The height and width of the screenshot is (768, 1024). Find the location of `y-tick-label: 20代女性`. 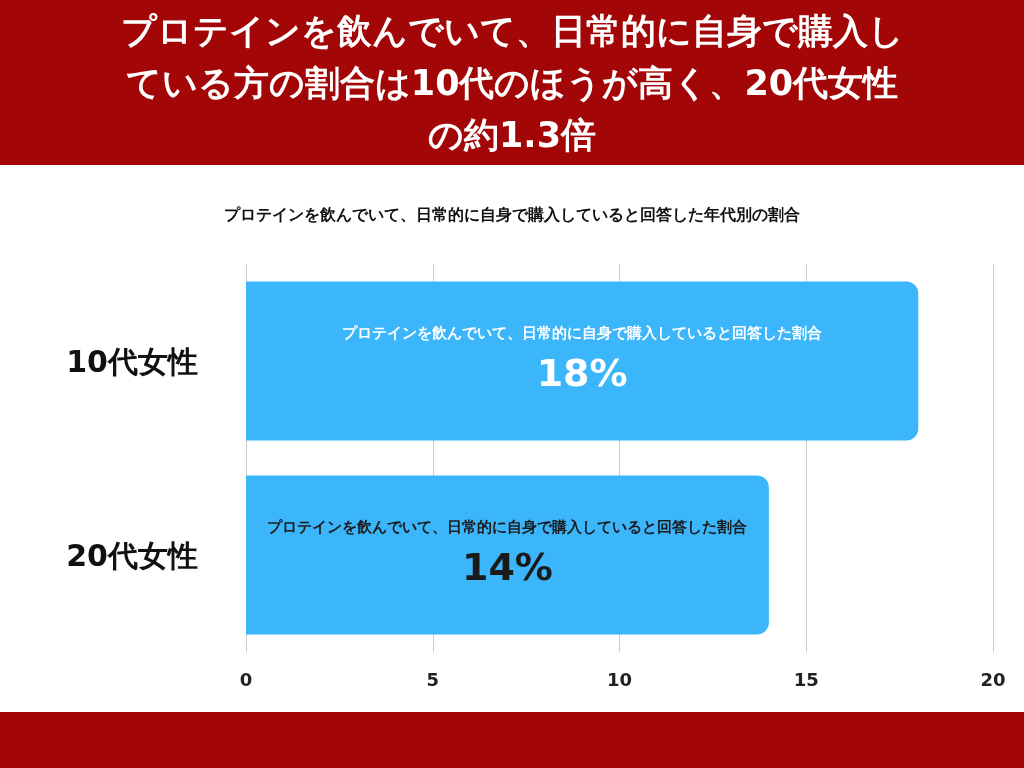

y-tick-label: 20代女性 is located at coordinates (132, 555).